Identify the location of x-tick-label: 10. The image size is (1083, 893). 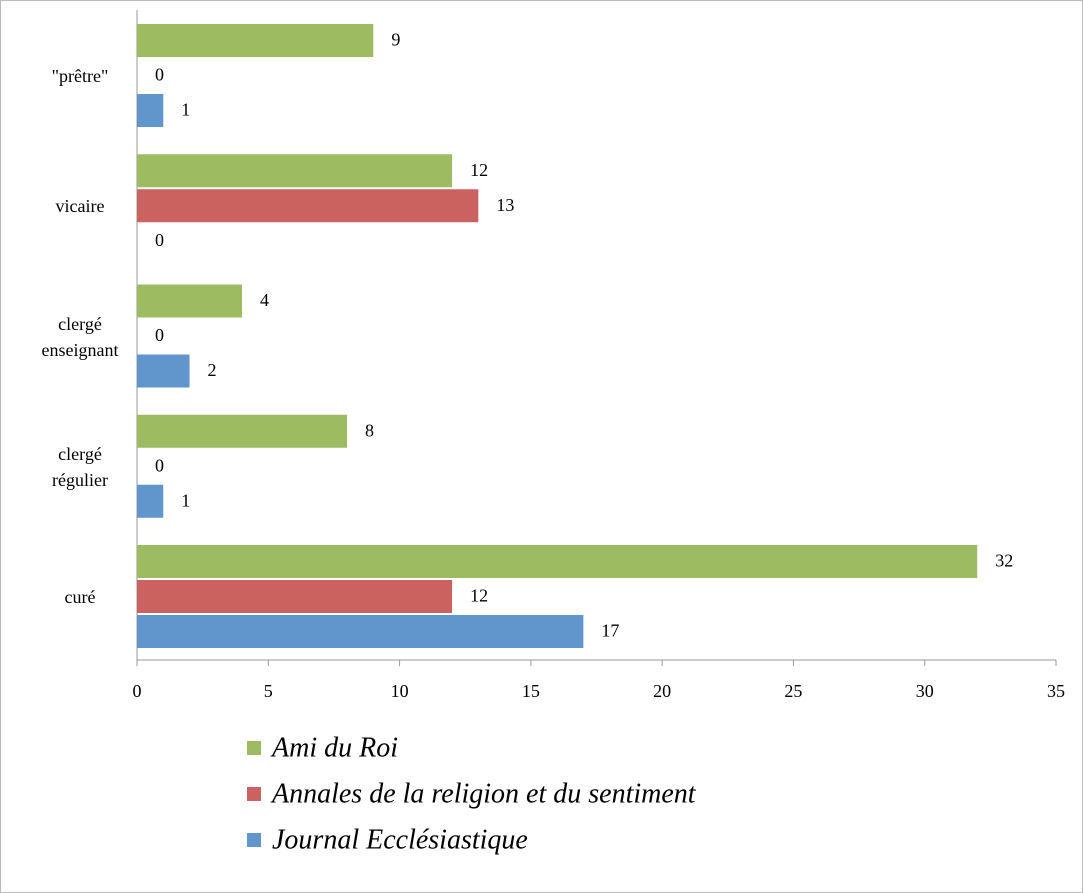
(400, 691).